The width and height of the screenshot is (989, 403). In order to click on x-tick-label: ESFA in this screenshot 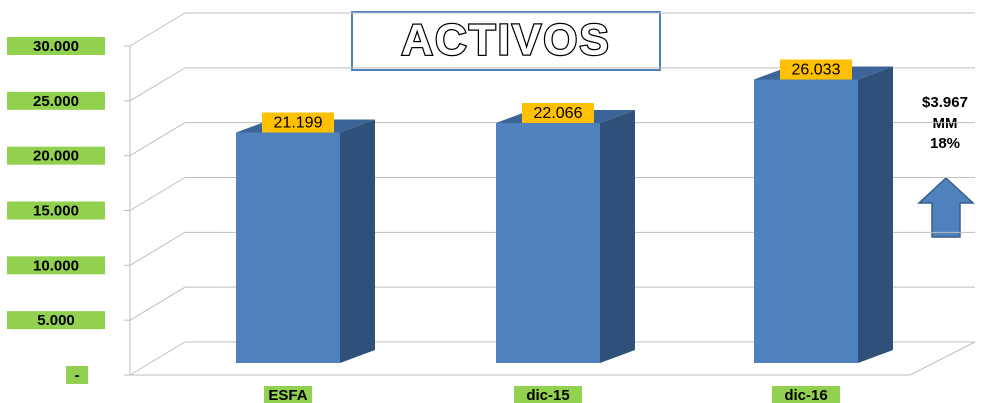, I will do `click(287, 395)`.